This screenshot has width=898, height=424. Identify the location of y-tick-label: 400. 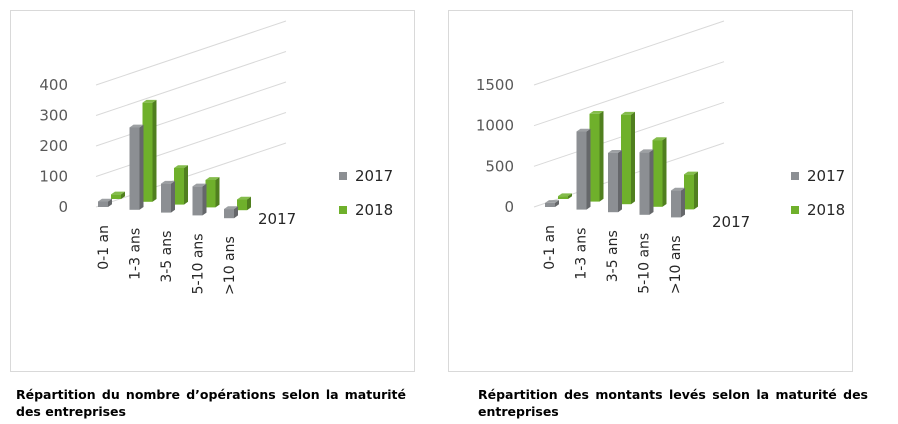
(53, 85).